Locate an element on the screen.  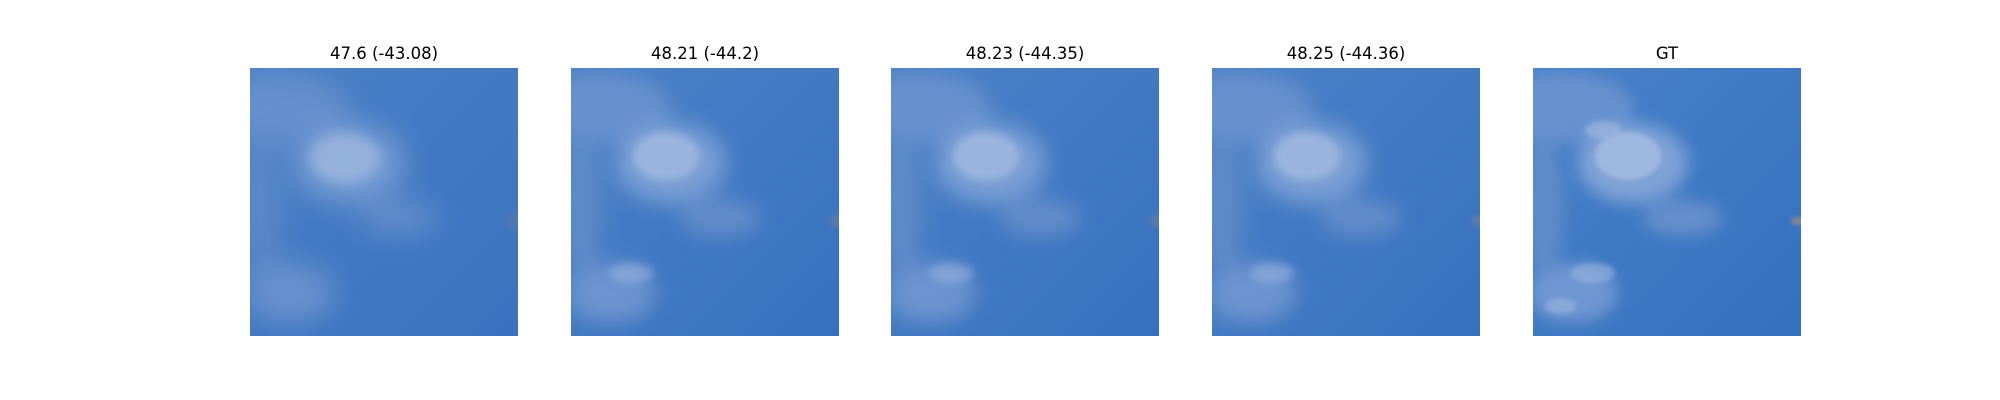
panel-2: 48.21 (-44.2) is located at coordinates (705, 200).